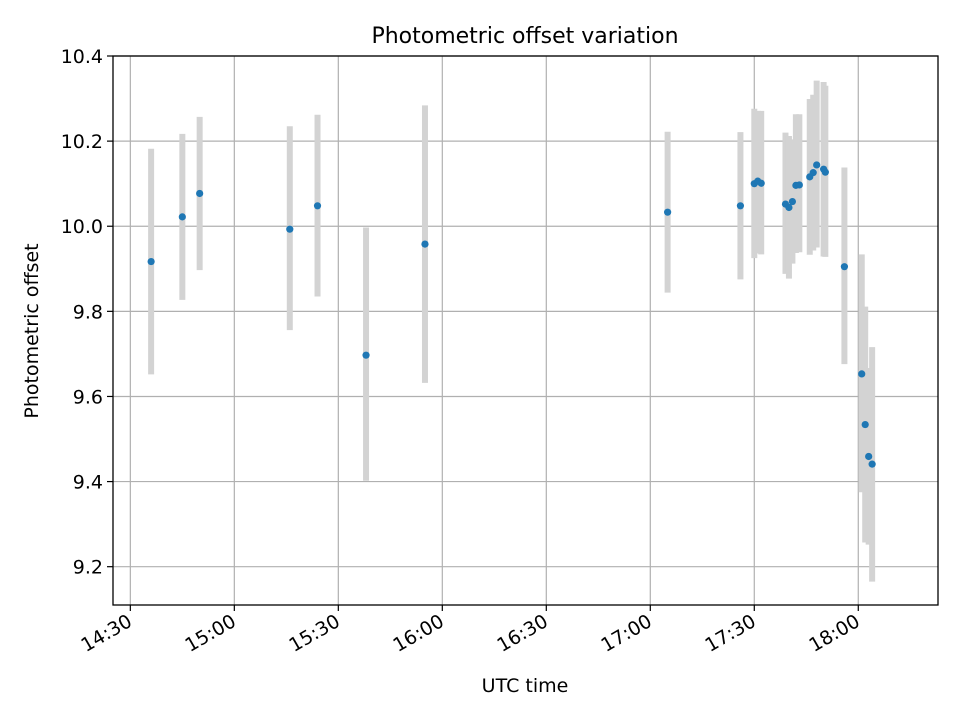  Describe the element at coordinates (82, 142) in the screenshot. I see `y-tick-label: 10.2` at that location.